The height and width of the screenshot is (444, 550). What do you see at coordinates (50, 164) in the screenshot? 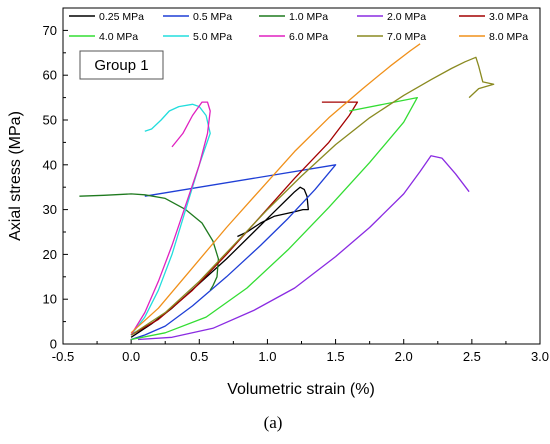
I see `y-tick-label: 40` at bounding box center [50, 164].